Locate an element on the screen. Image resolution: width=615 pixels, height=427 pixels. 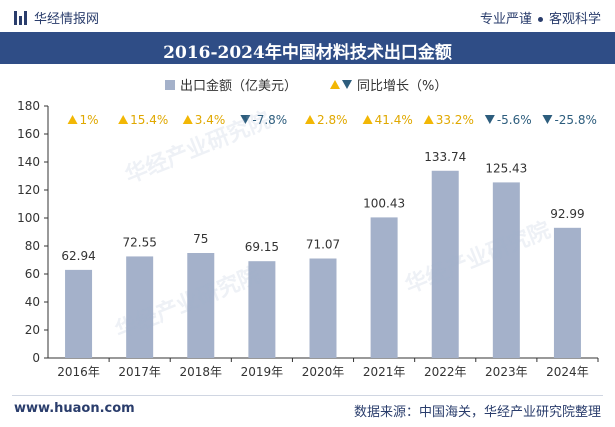
y-tick-label: 140 is located at coordinates (28, 162).